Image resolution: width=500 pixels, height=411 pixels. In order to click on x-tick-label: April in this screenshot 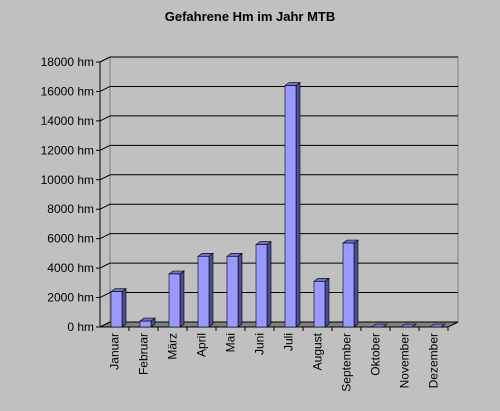, I will do `click(202, 345)`.